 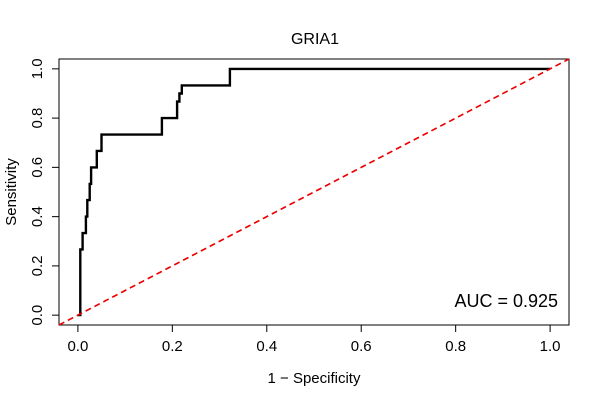 I want to click on y-tick-label: 0.2, so click(x=37, y=265).